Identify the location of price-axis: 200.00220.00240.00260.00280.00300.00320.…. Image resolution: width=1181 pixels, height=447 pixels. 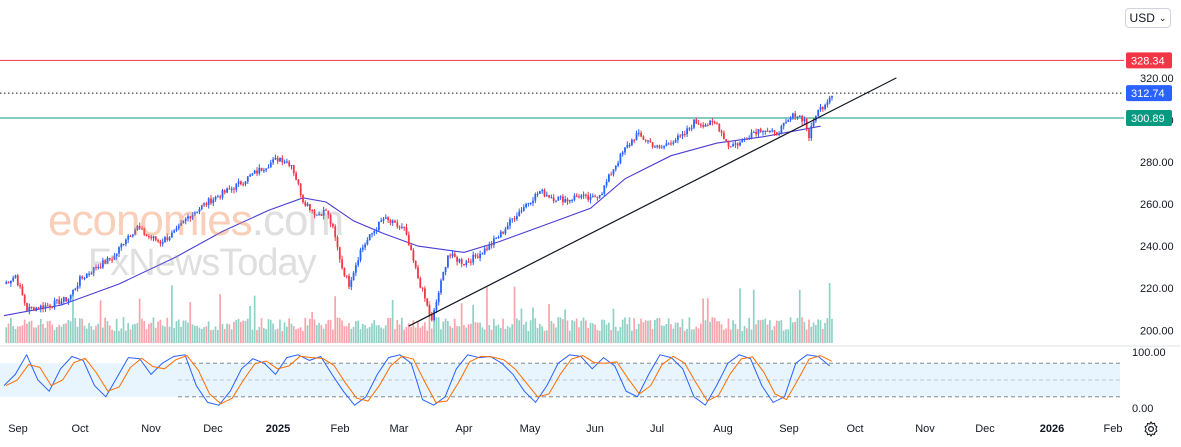
(1150, 233).